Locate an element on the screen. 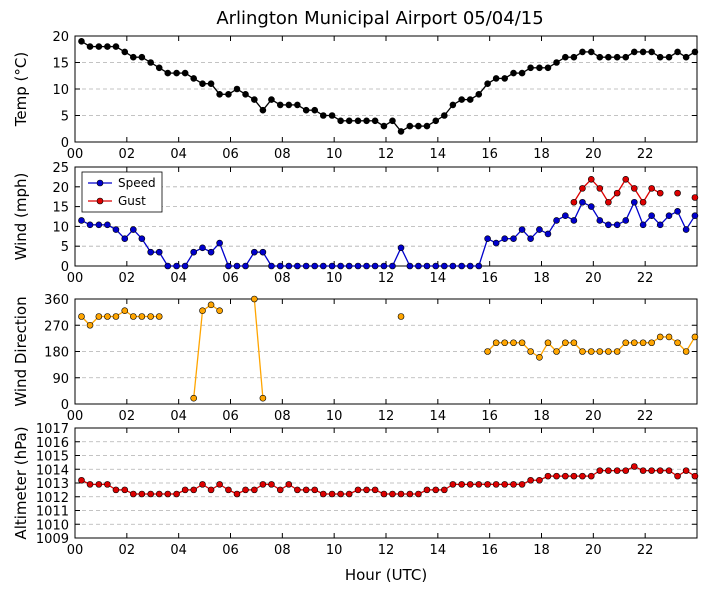 This screenshot has width=705, height=594. legend-marker is located at coordinates (100, 183).